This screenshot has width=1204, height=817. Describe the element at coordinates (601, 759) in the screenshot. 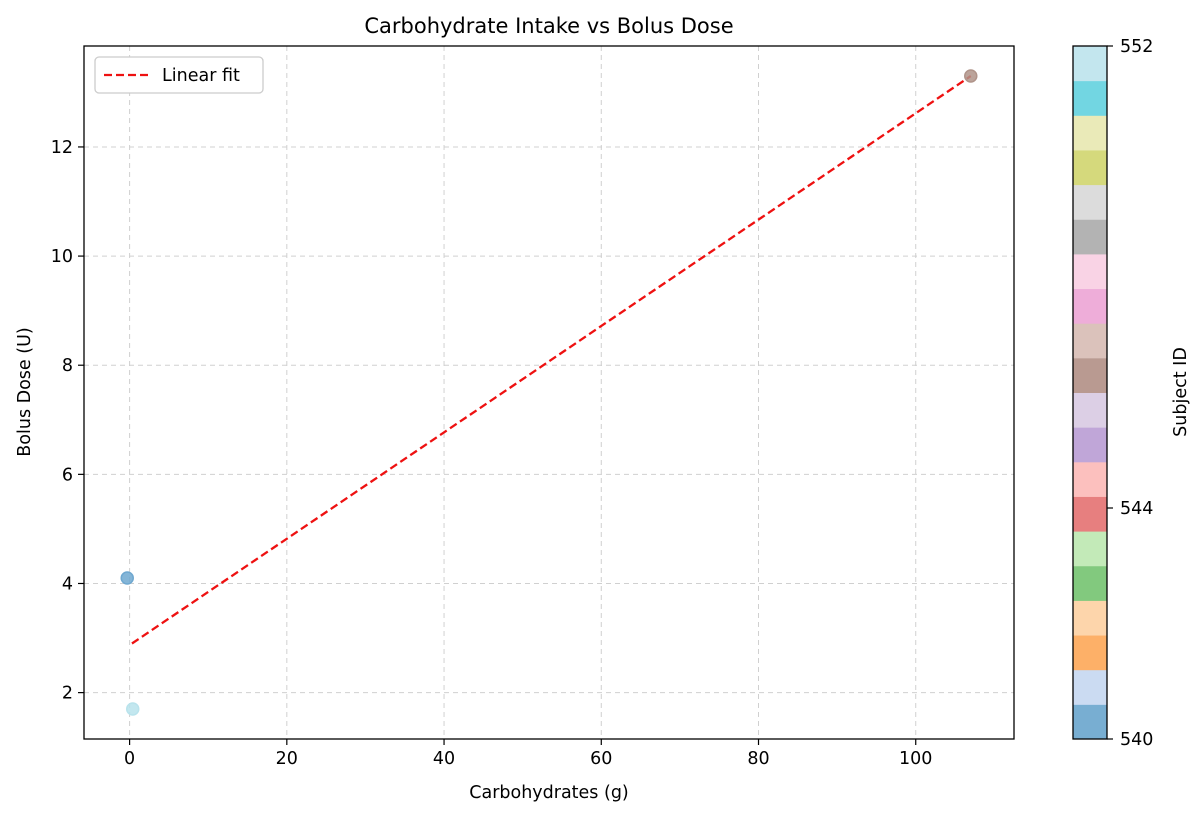

I see `x-tick-label: 60` at that location.